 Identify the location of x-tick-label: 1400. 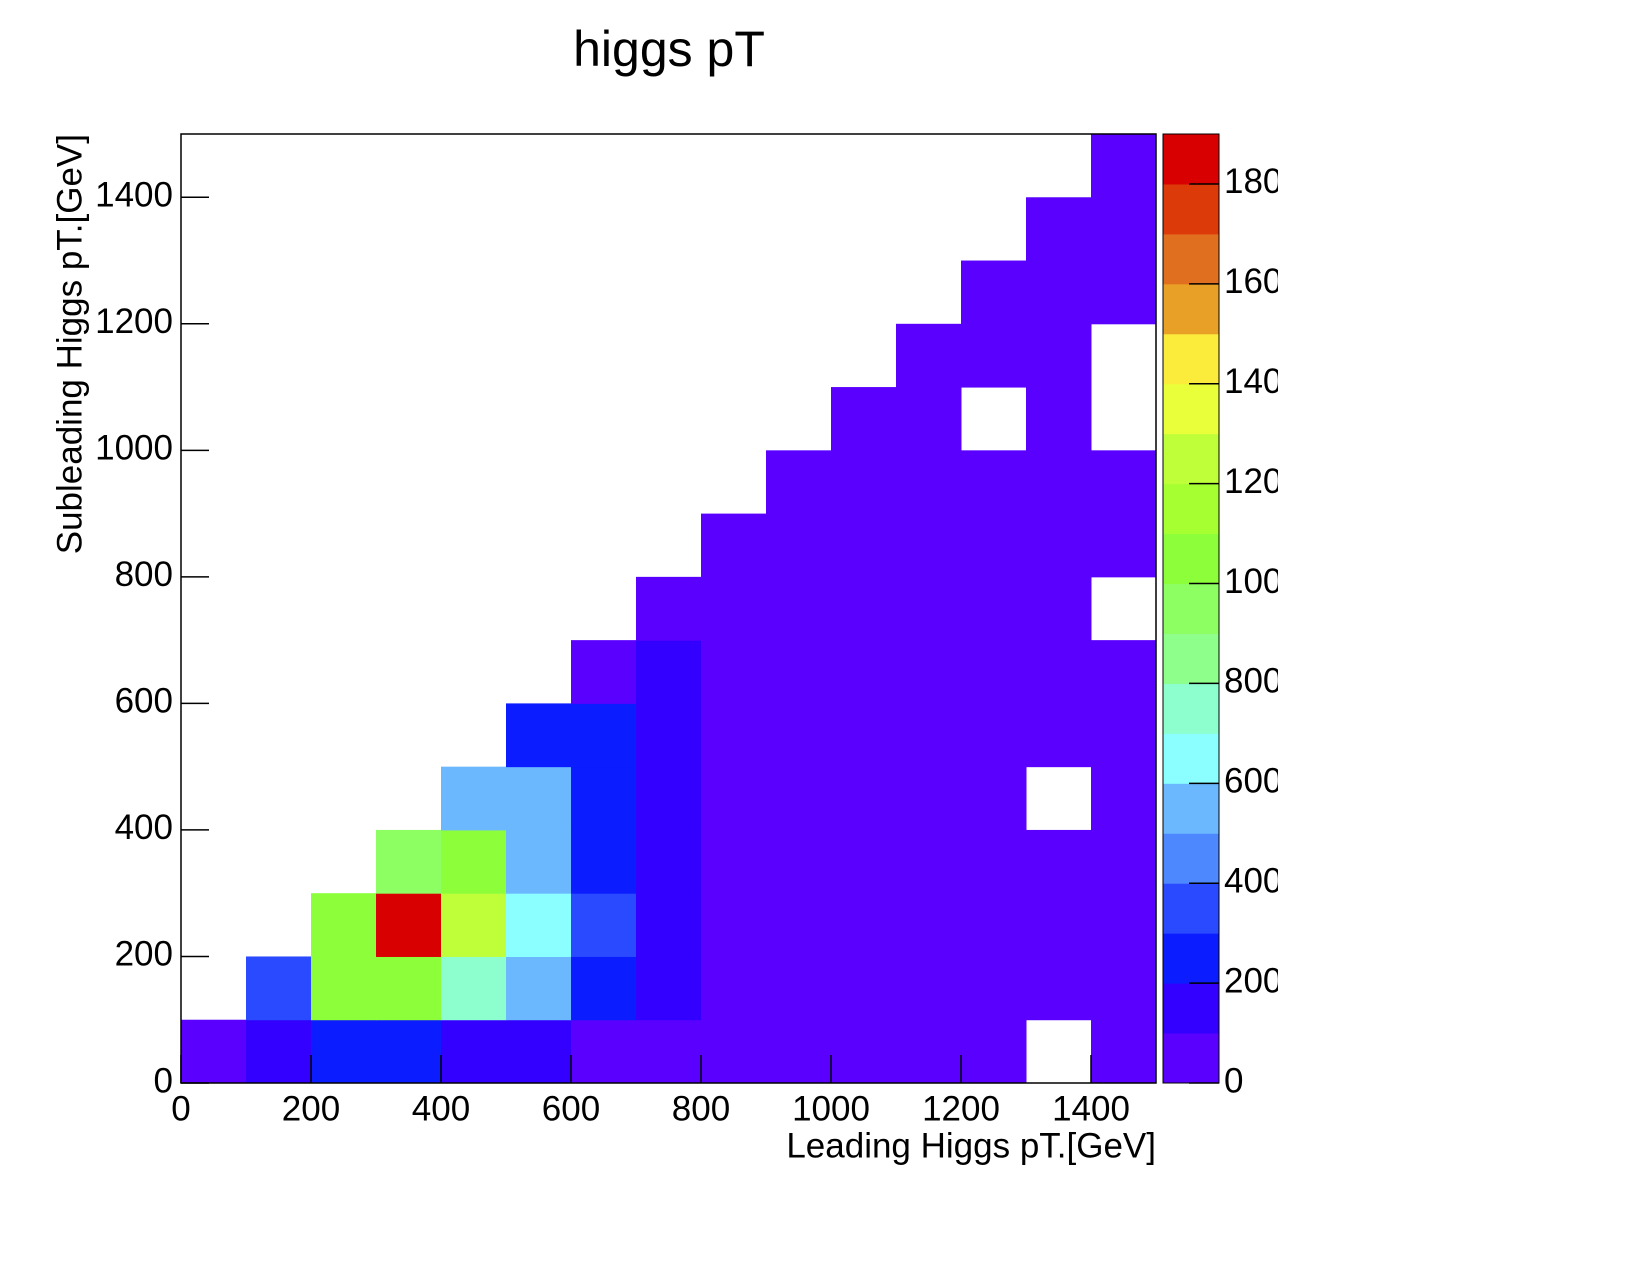
(1091, 1108).